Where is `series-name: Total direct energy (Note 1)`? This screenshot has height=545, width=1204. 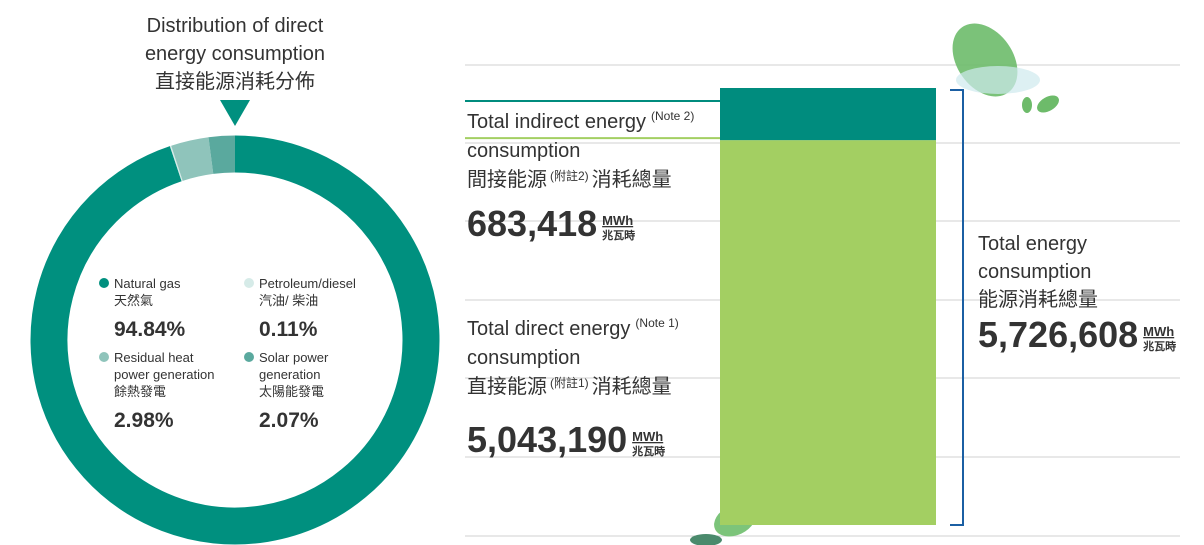 series-name: Total direct energy (Note 1) is located at coordinates (573, 328).